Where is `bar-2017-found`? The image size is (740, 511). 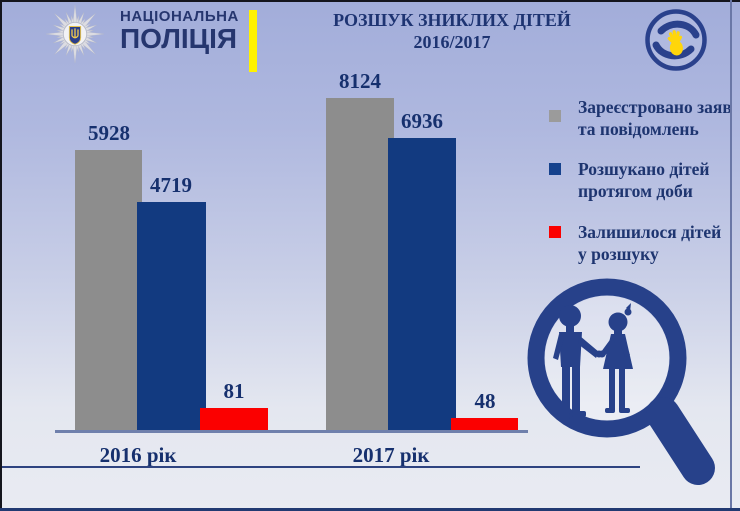 bar-2017-found is located at coordinates (422, 285).